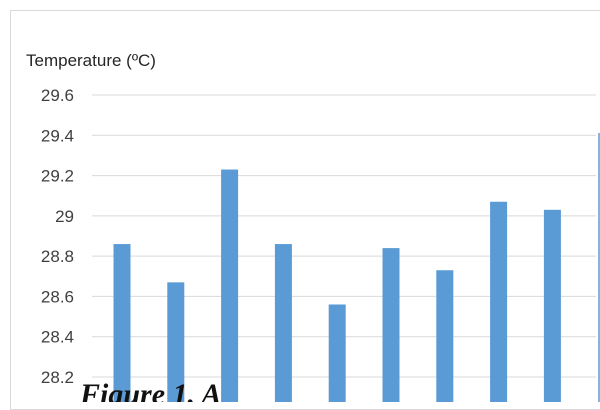 This screenshot has width=600, height=410. What do you see at coordinates (57, 337) in the screenshot?
I see `y-tick-label: 28.4` at bounding box center [57, 337].